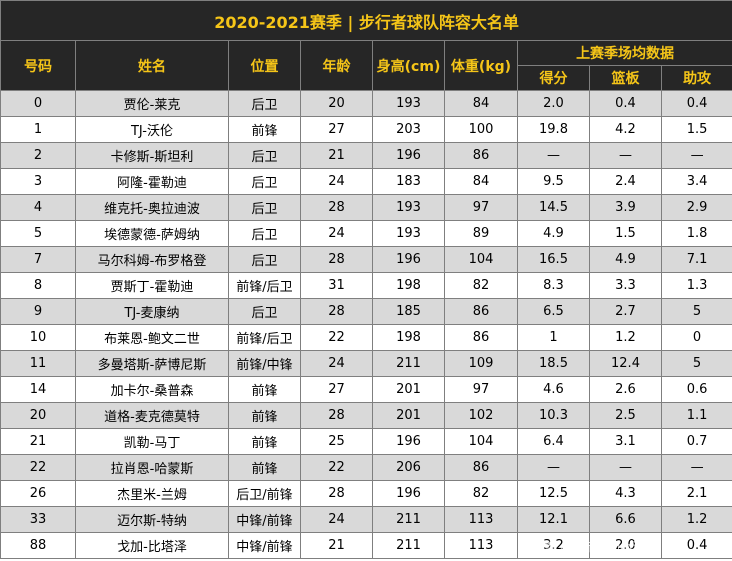  Describe the element at coordinates (553, 415) in the screenshot. I see `cell-points: 10.3` at that location.